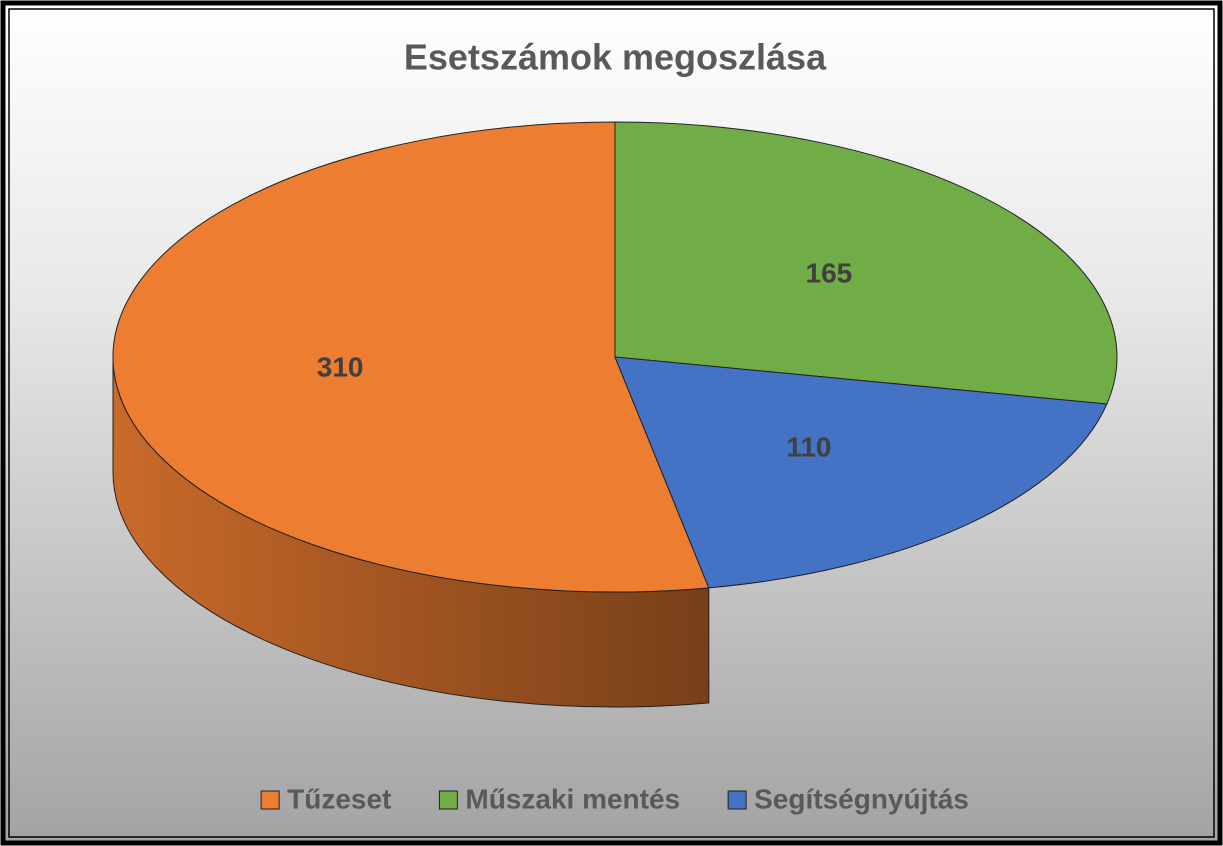 This screenshot has height=846, width=1223. What do you see at coordinates (615, 57) in the screenshot?
I see `chart-title: Esetszámok megoszlása` at bounding box center [615, 57].